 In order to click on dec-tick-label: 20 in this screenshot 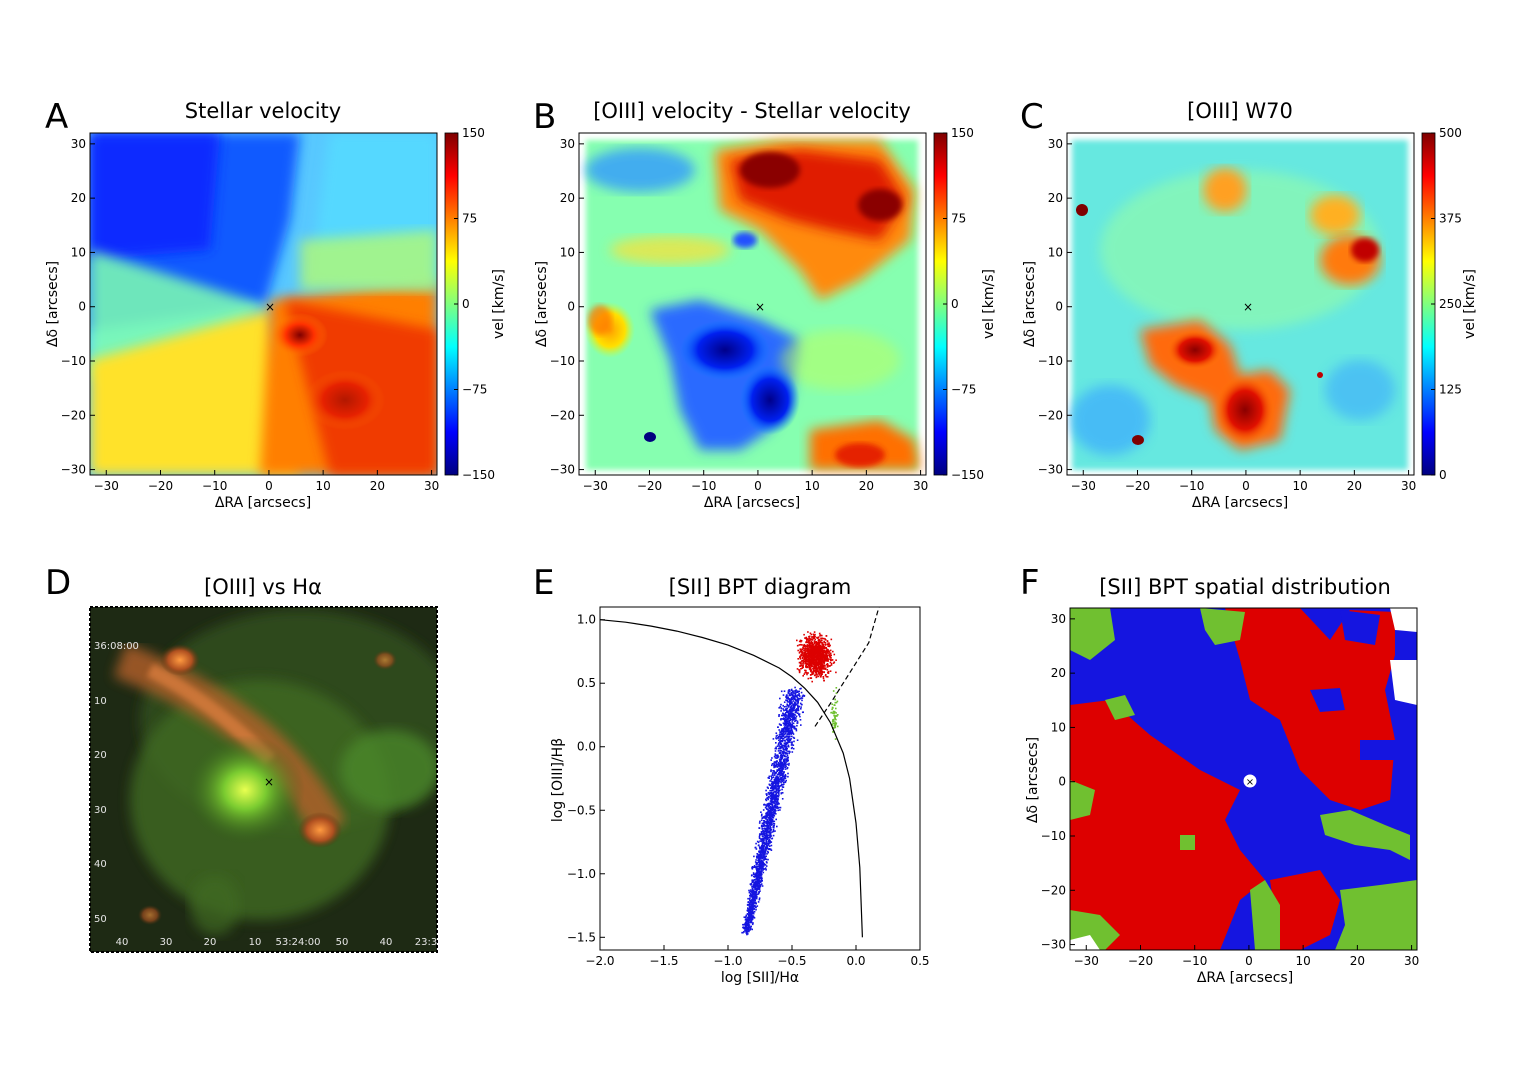, I will do `click(100, 755)`.